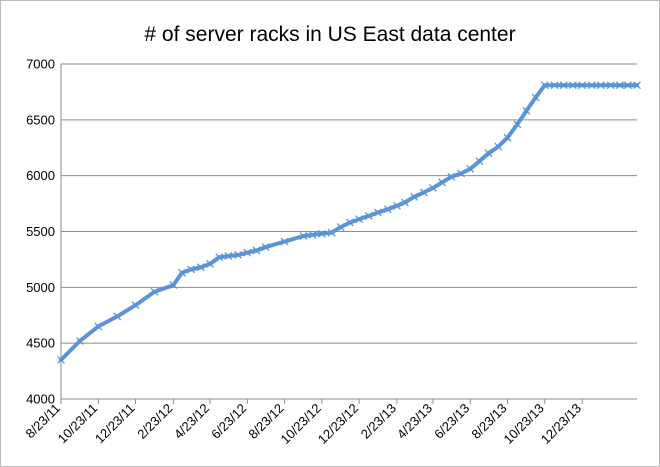 The width and height of the screenshot is (660, 467). I want to click on y-tick-label-7000: 7000, so click(40, 64).